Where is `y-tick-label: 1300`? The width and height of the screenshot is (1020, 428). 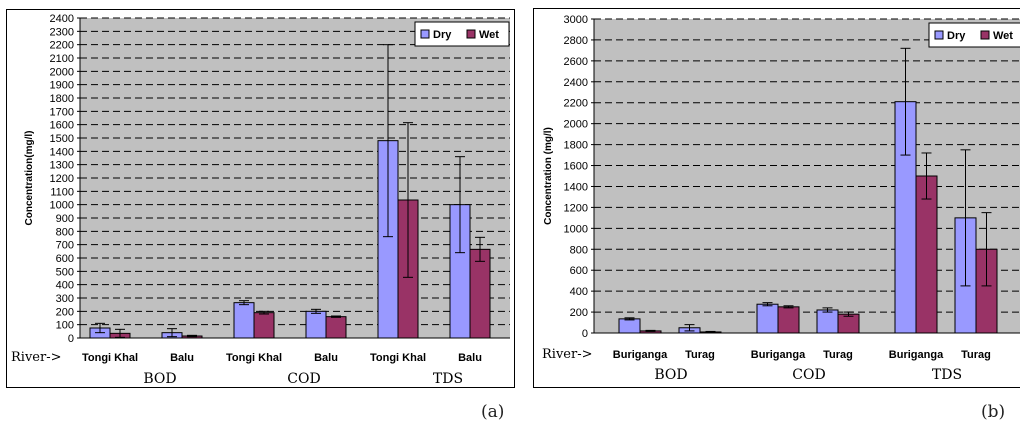
y-tick-label: 1300 is located at coordinates (62, 166).